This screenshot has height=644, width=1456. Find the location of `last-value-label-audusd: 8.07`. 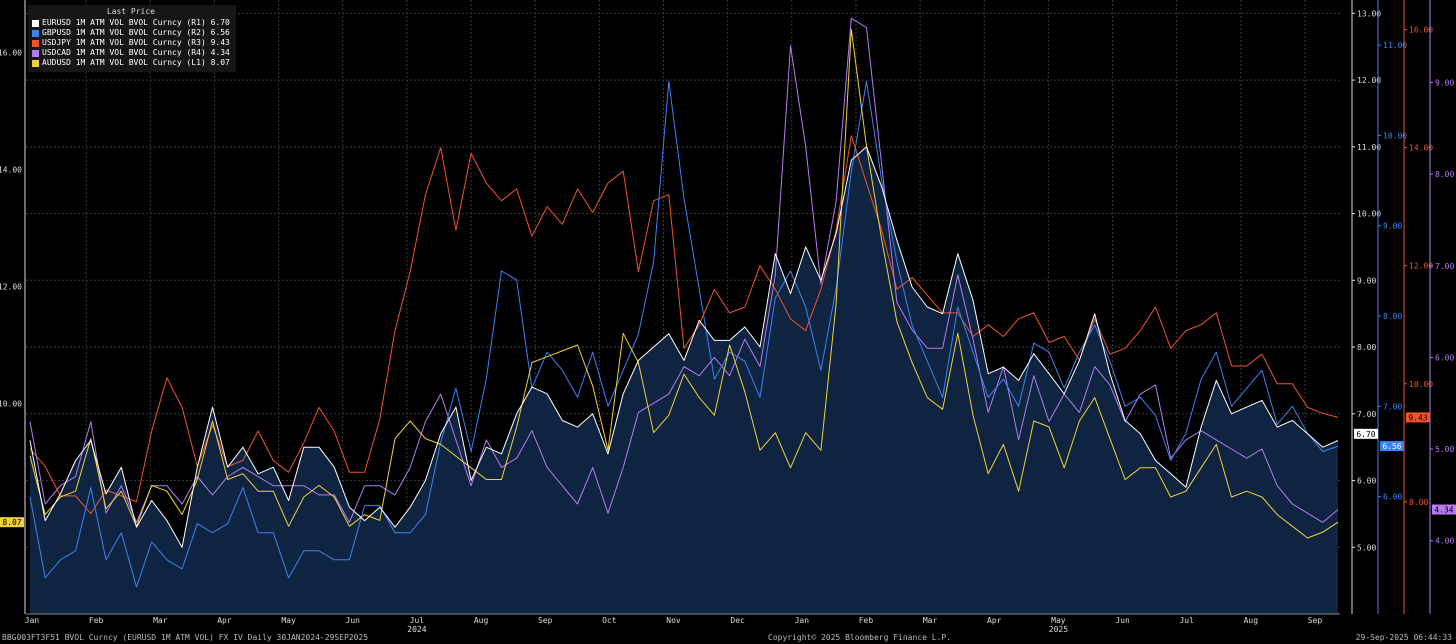

last-value-label-audusd: 8.07 is located at coordinates (11, 522).